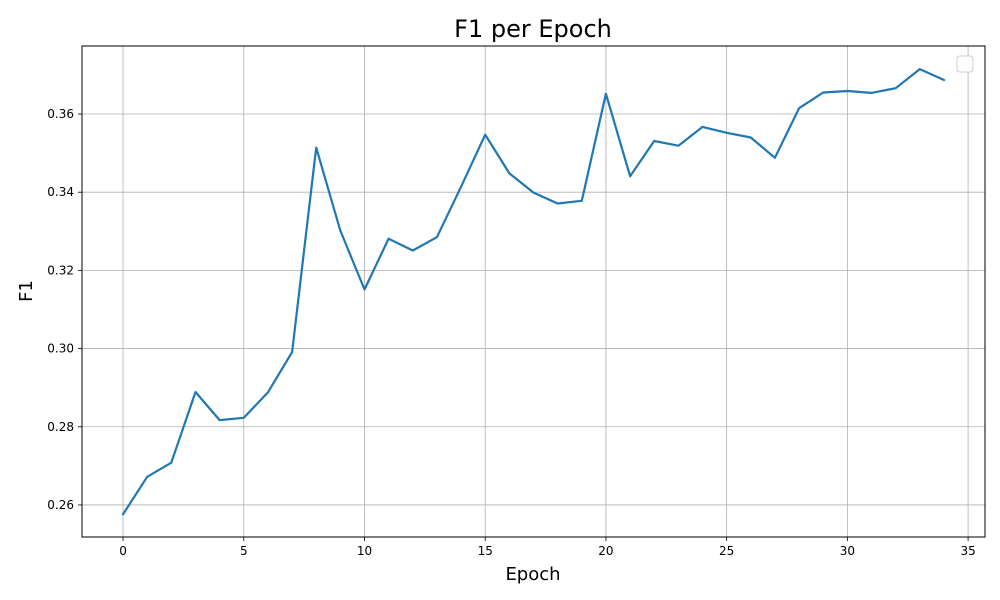  What do you see at coordinates (533, 29) in the screenshot?
I see `chart-title: F1 per Epoch` at bounding box center [533, 29].